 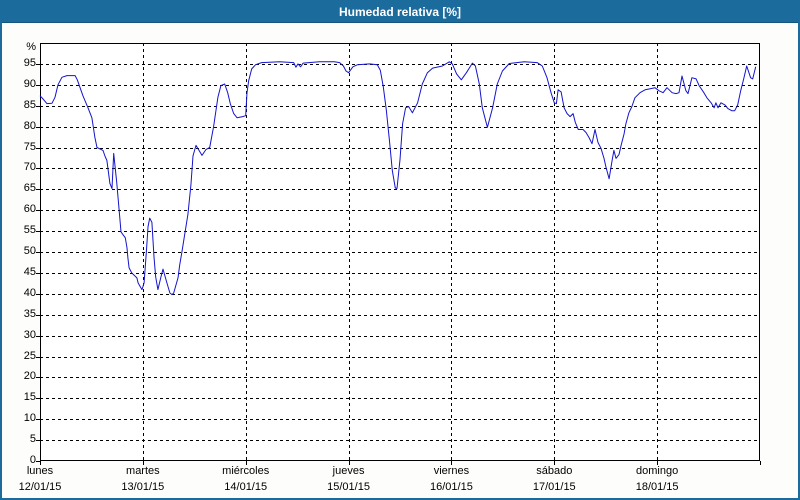 What do you see at coordinates (246, 471) in the screenshot?
I see `x-day-name-label: miércoles` at bounding box center [246, 471].